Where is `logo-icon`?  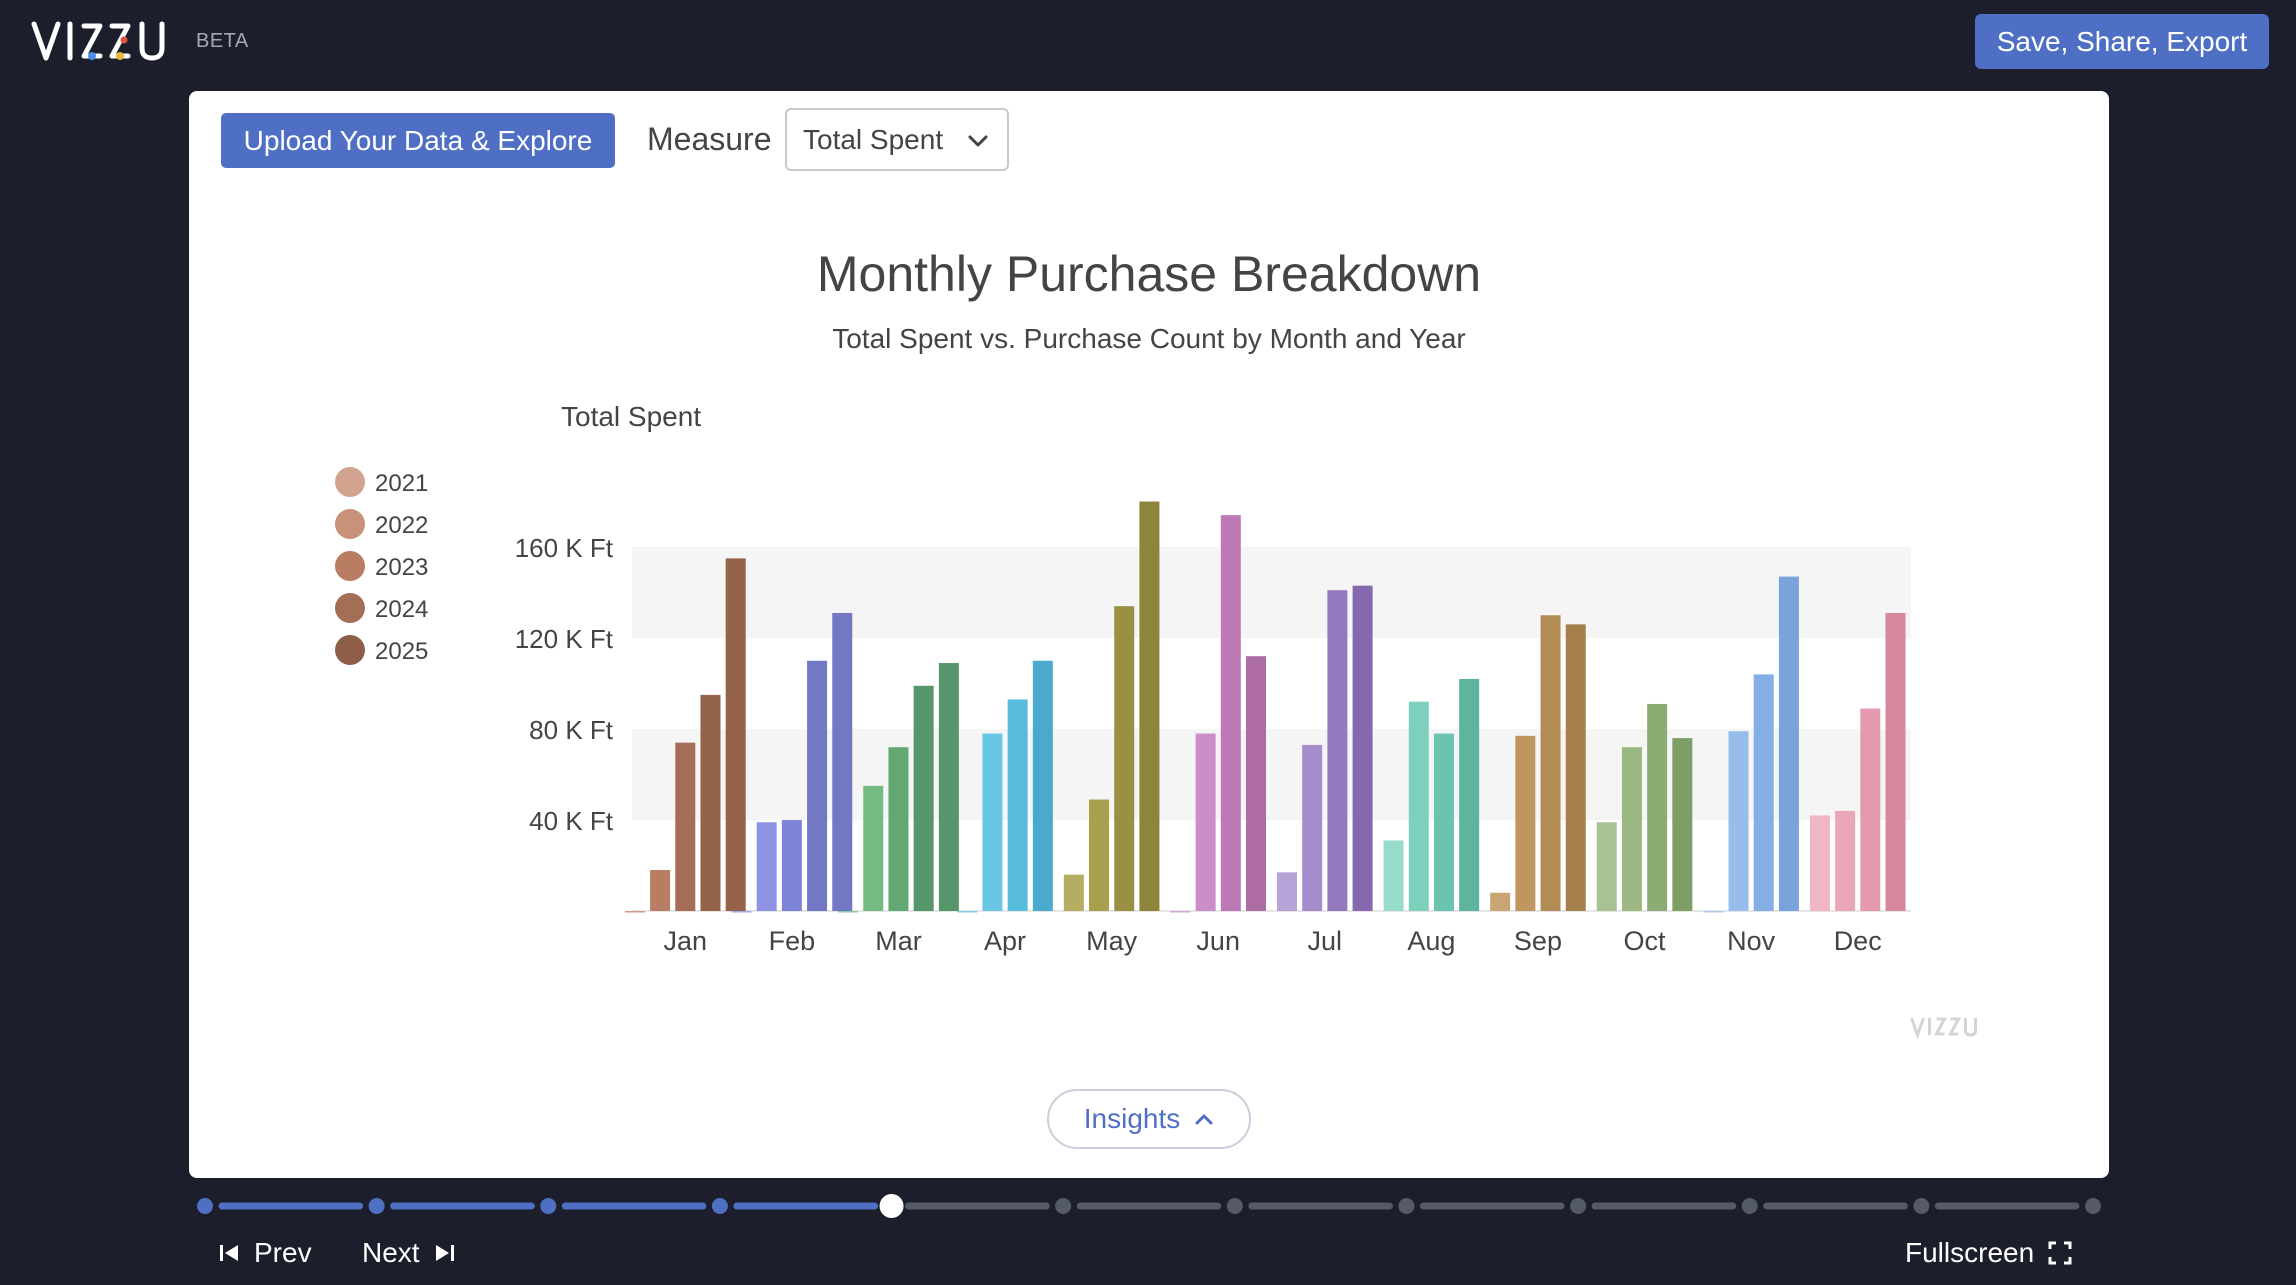
logo-icon is located at coordinates (98, 41).